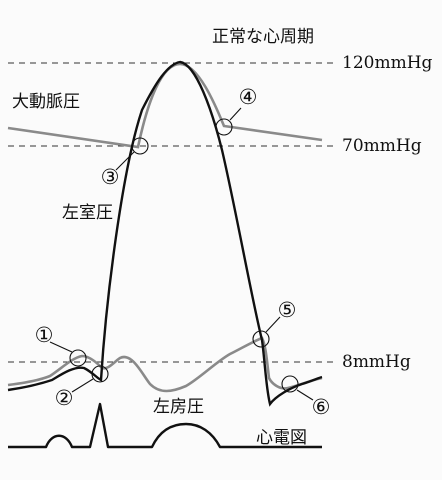  What do you see at coordinates (376, 362) in the screenshot?
I see `level-label-8: 8mmHg` at bounding box center [376, 362].